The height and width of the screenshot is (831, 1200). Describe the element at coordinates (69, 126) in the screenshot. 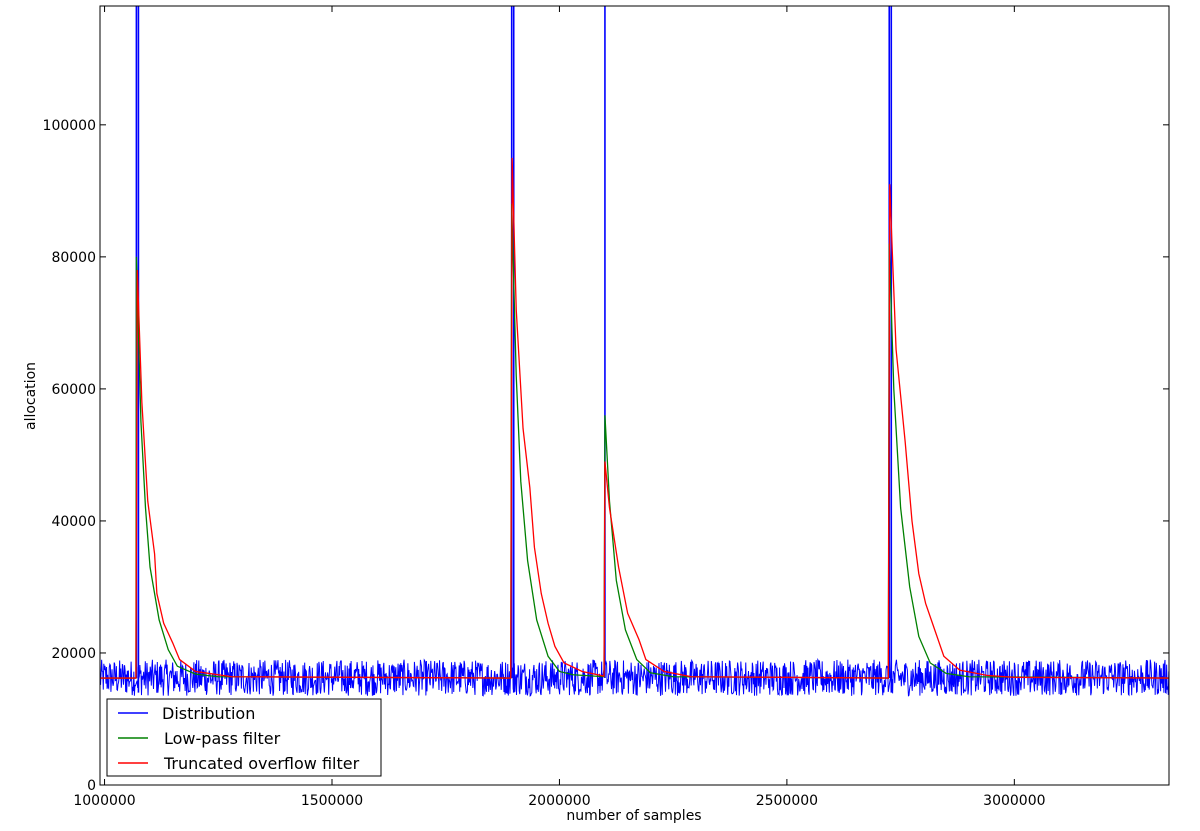

I see `y-tick-label: 100000` at that location.